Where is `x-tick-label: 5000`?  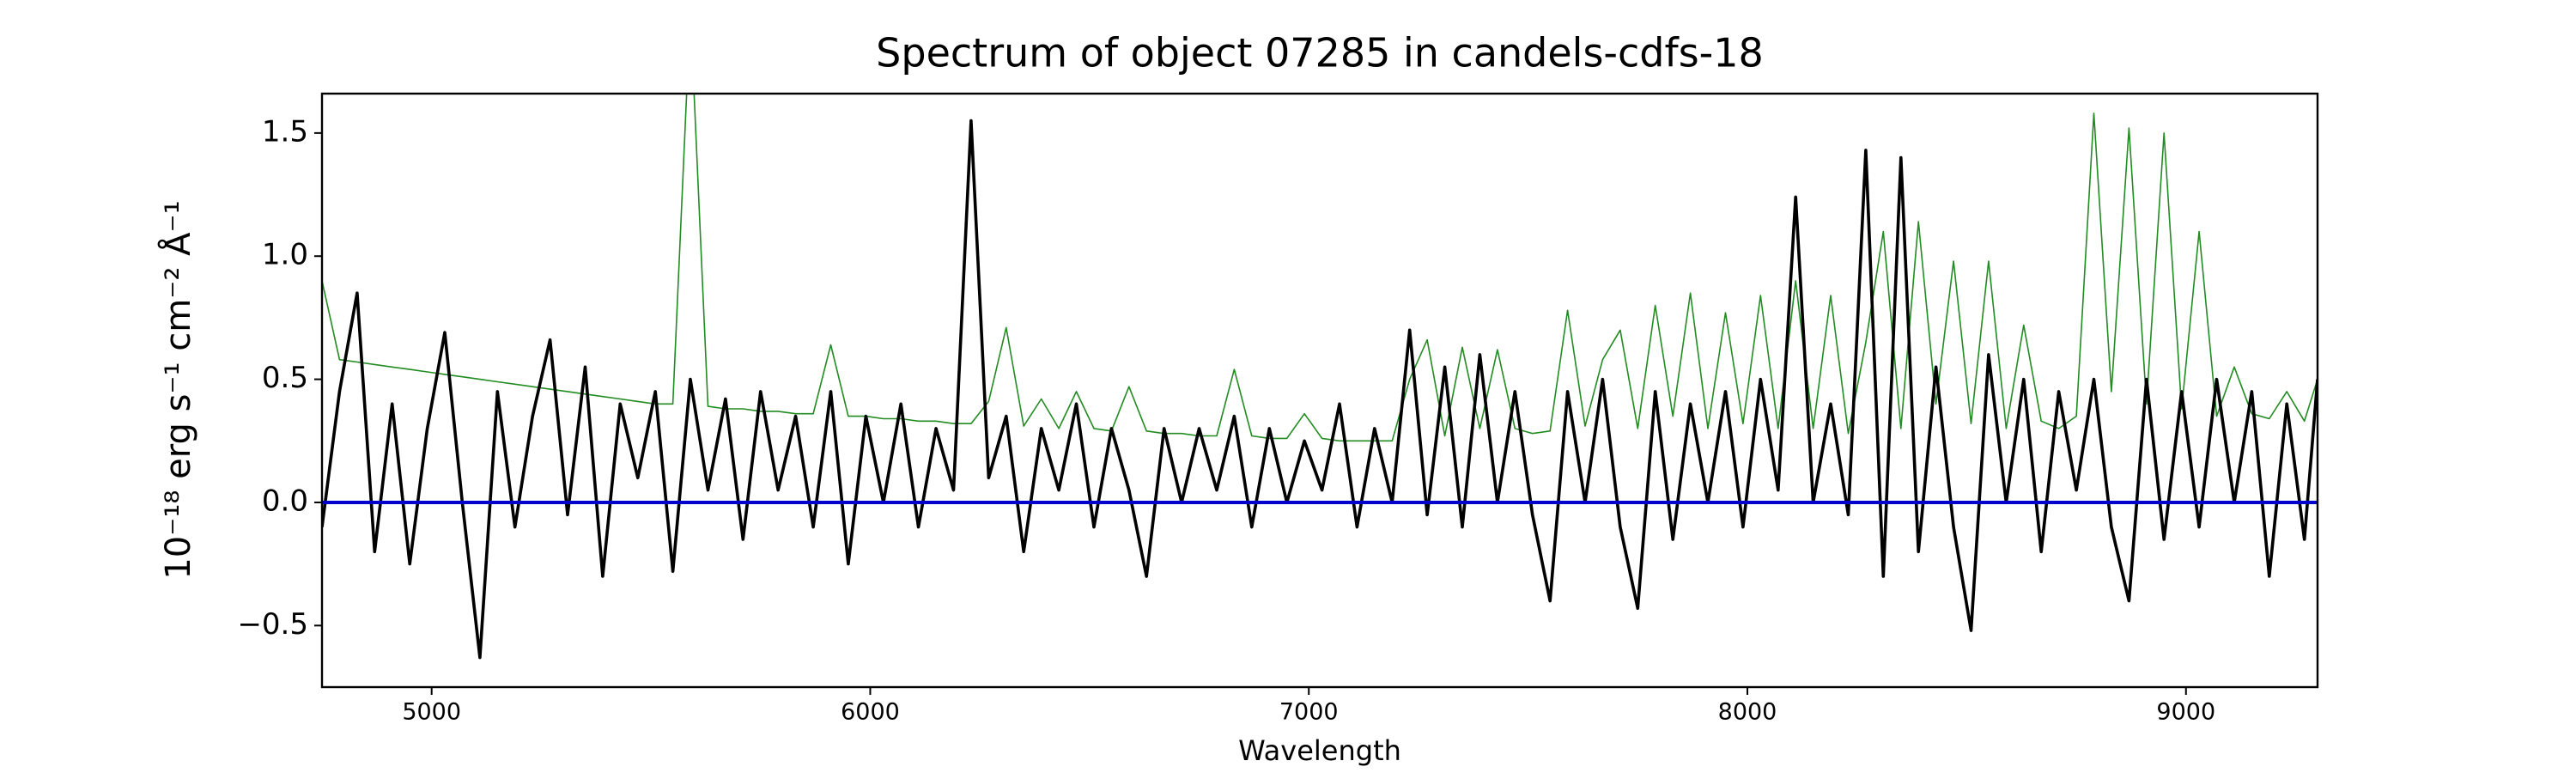 x-tick-label: 5000 is located at coordinates (431, 712).